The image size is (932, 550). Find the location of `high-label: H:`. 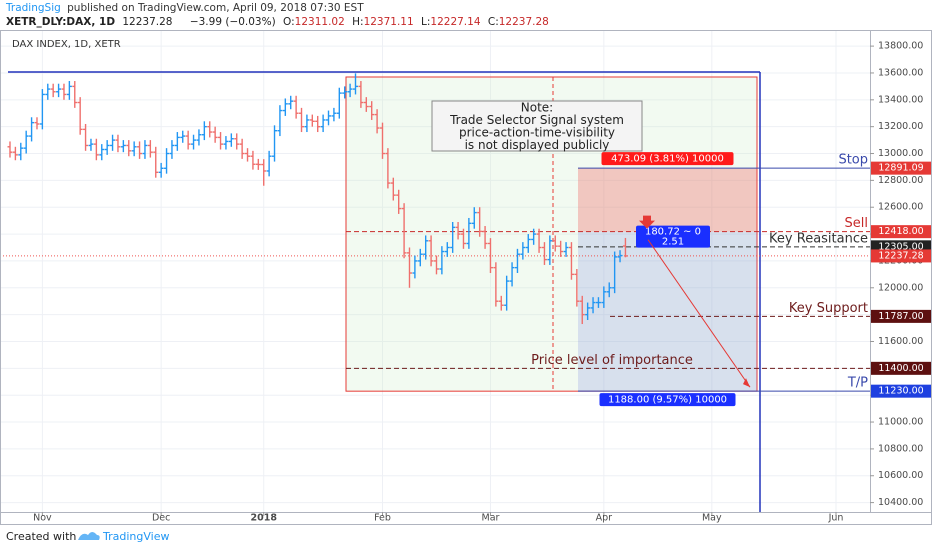

high-label: H: is located at coordinates (357, 22).